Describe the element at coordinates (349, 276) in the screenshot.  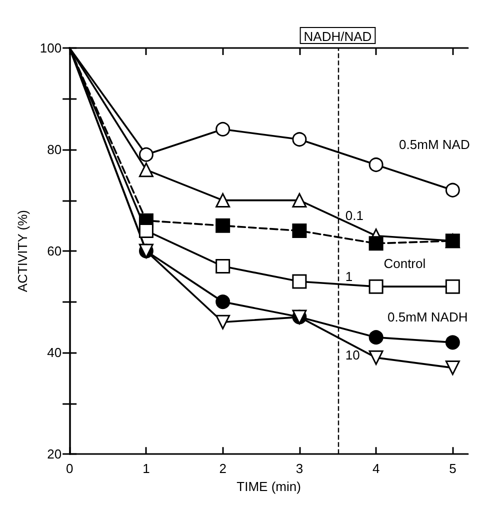
I see `series-label: 1` at that location.